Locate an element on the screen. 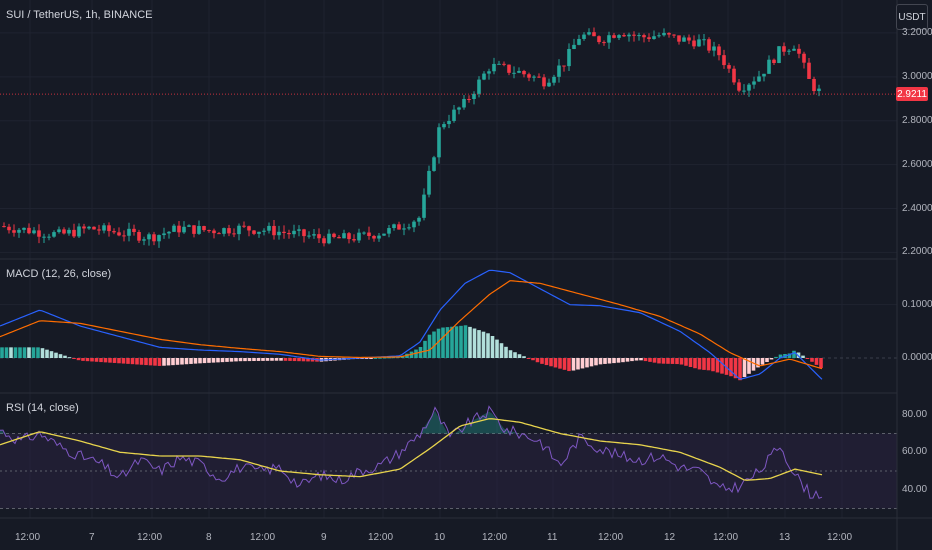 Image resolution: width=932 pixels, height=550 pixels. rsi-band is located at coordinates (448, 471).